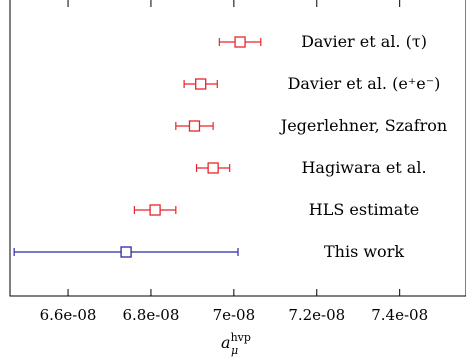 The height and width of the screenshot is (361, 466). What do you see at coordinates (68, 315) in the screenshot?
I see `x-tick-label: 6.6e-08` at bounding box center [68, 315].